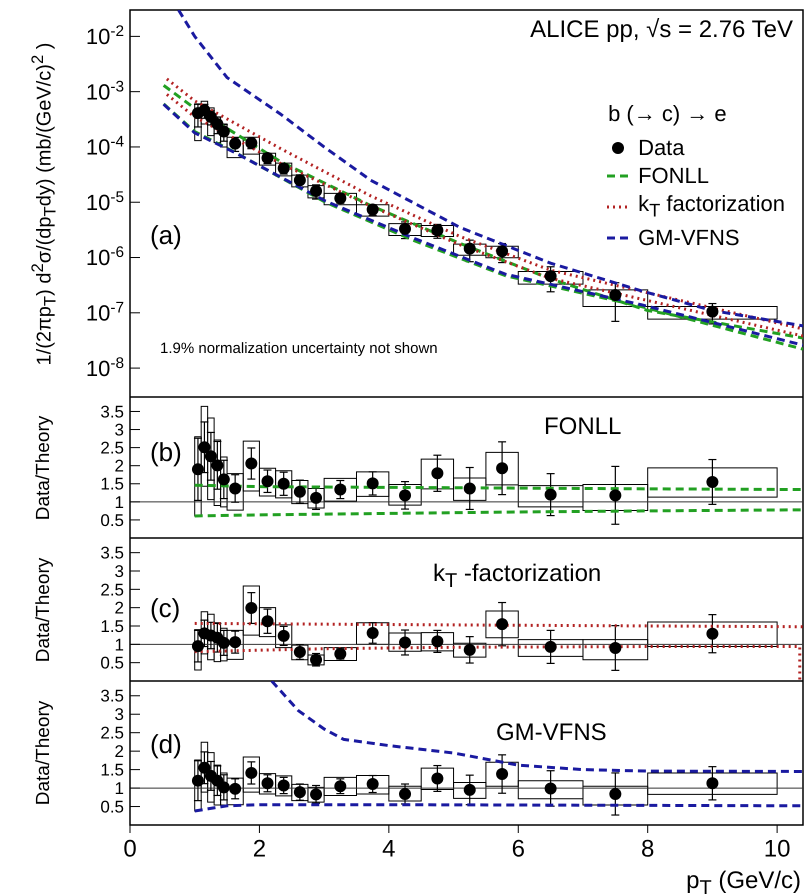 This screenshot has height=895, width=807. What do you see at coordinates (389, 849) in the screenshot?
I see `x-tick-label: 4` at bounding box center [389, 849].